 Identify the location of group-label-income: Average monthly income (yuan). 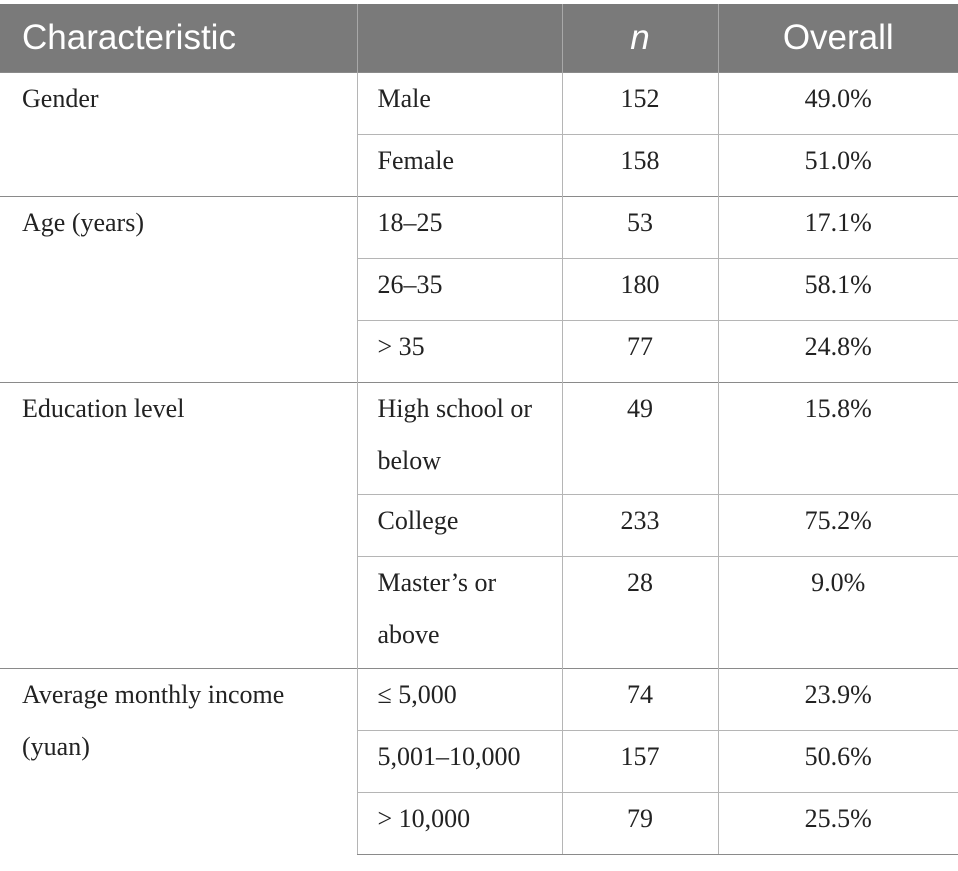
(178, 760).